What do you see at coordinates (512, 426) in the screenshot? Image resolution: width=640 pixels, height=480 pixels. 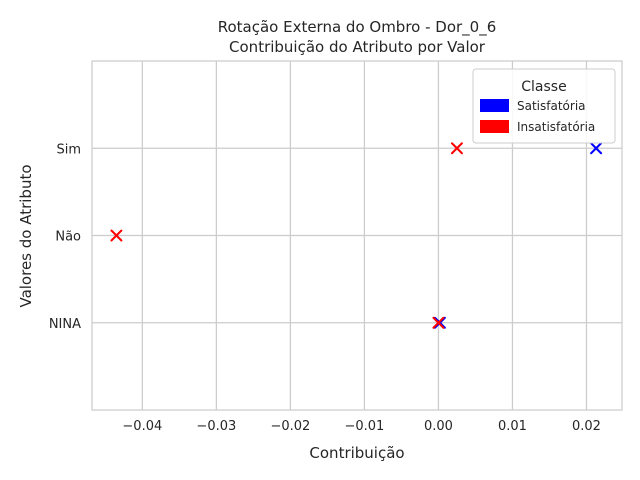 I see `x-tick-label: 0.01` at bounding box center [512, 426].